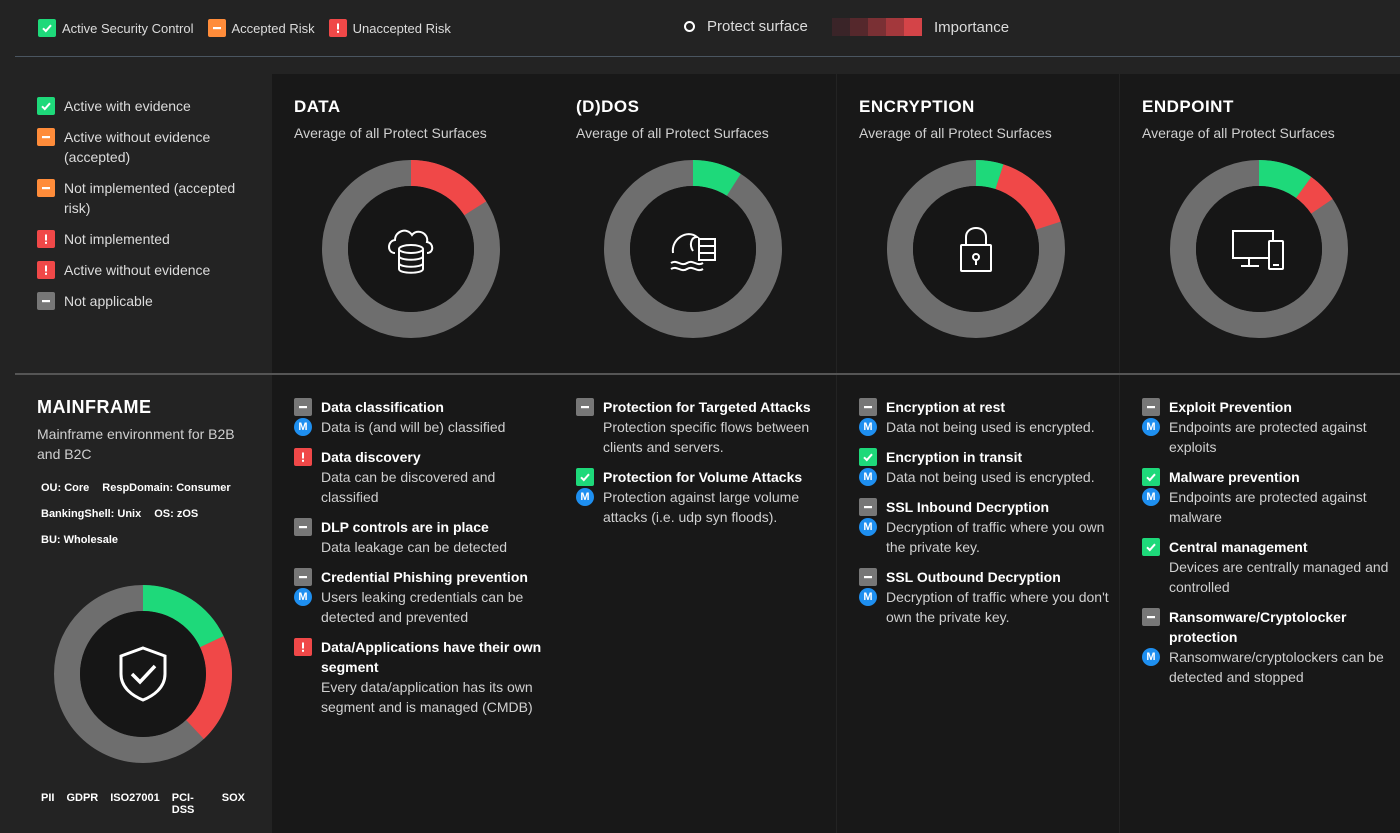 Image resolution: width=1400 pixels, height=833 pixels. Describe the element at coordinates (166, 488) in the screenshot. I see `attribute-tag: RespDomain: Consumer` at that location.